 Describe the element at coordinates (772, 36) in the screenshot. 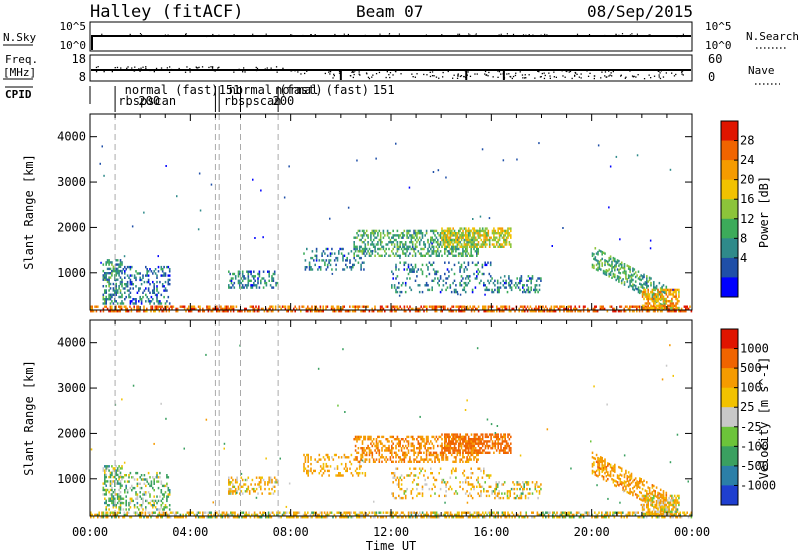

I see `noise-right-label: N.Search` at that location.